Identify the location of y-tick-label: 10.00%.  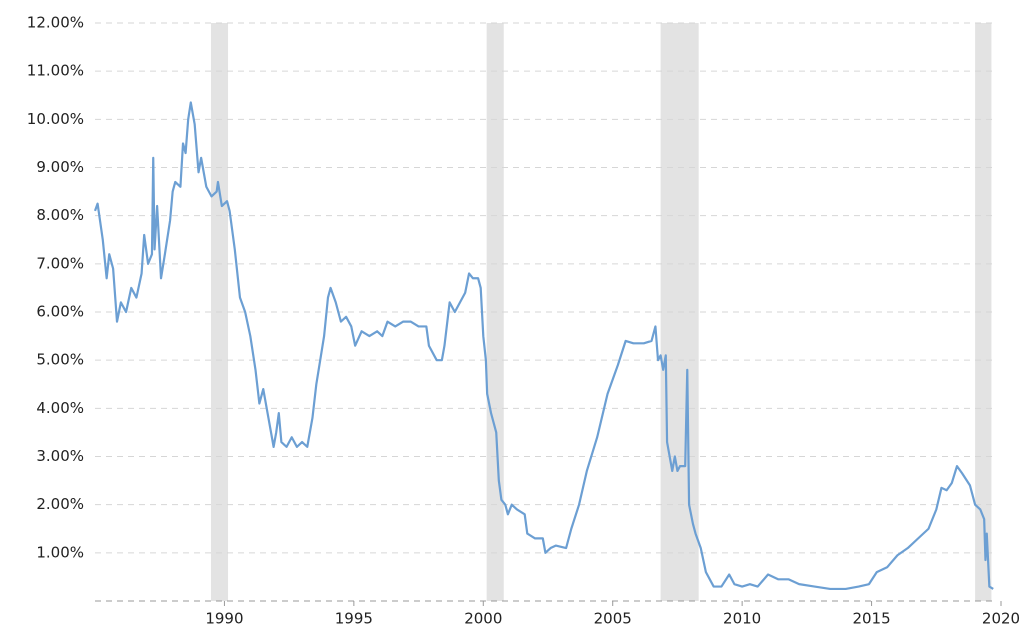
(55, 119).